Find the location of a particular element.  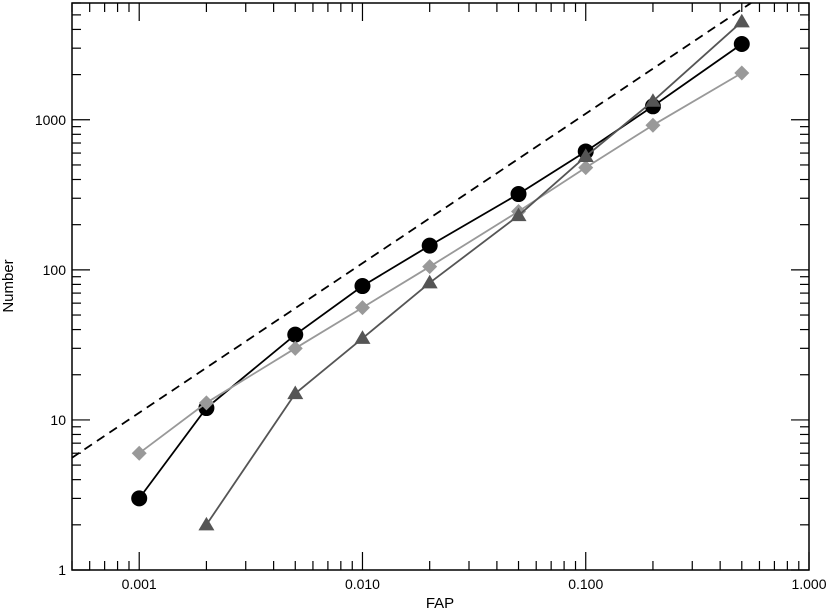

y-tick-label: 1 is located at coordinates (62, 570).